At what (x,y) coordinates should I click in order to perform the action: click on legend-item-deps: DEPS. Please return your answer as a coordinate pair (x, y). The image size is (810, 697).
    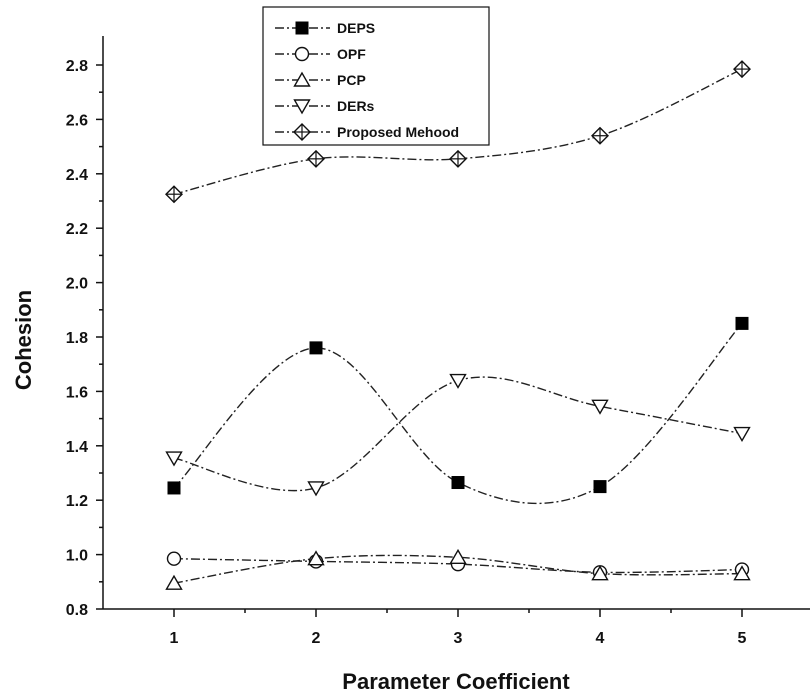
    Looking at the image, I should click on (325, 28).